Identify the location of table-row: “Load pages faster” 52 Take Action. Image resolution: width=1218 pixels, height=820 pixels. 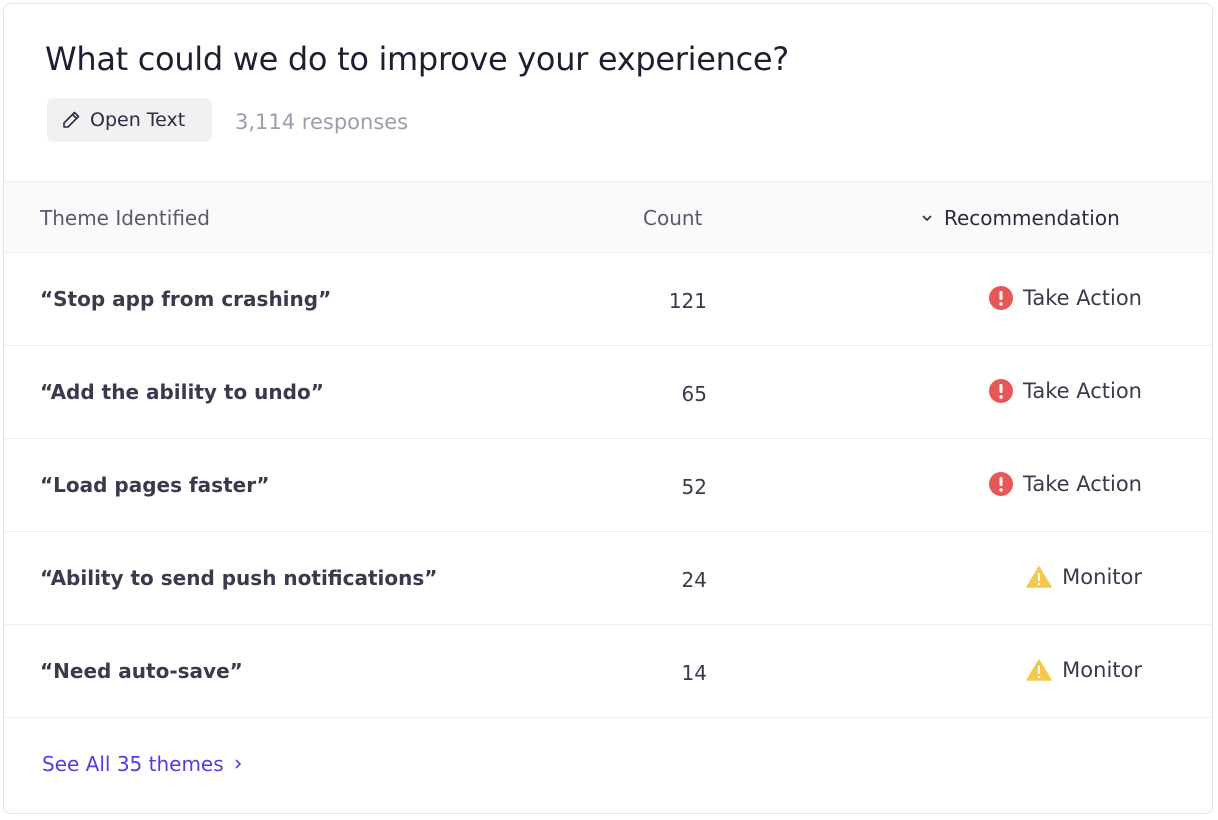
(608, 485).